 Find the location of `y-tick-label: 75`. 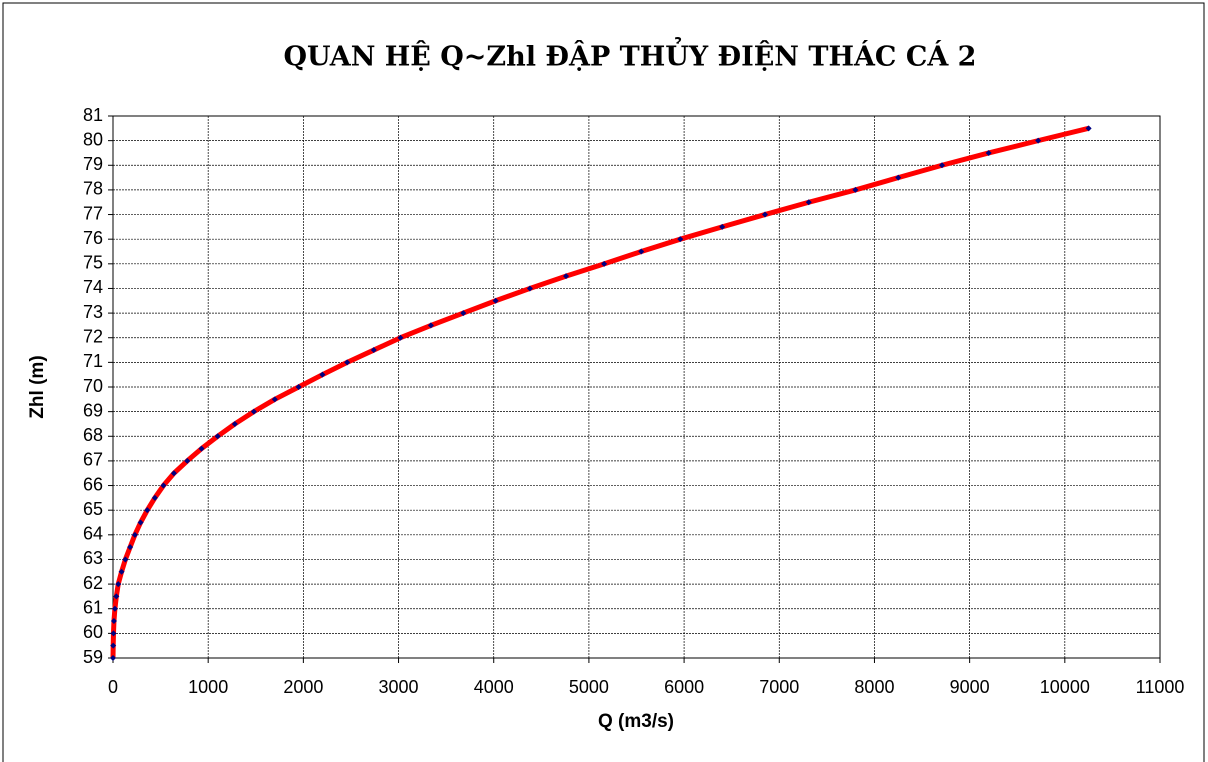

y-tick-label: 75 is located at coordinates (93, 263).